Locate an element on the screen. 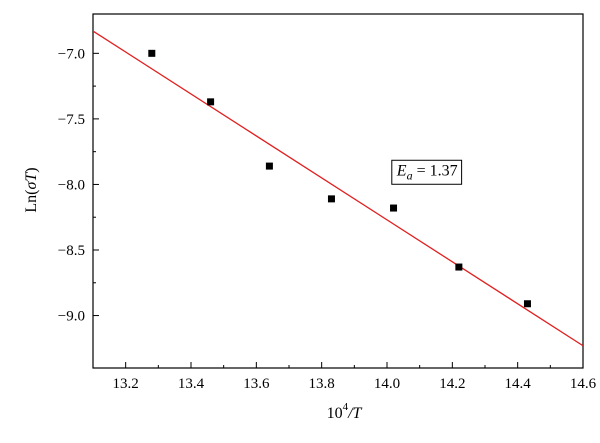 This screenshot has height=443, width=600. annotation-box is located at coordinates (427, 172).